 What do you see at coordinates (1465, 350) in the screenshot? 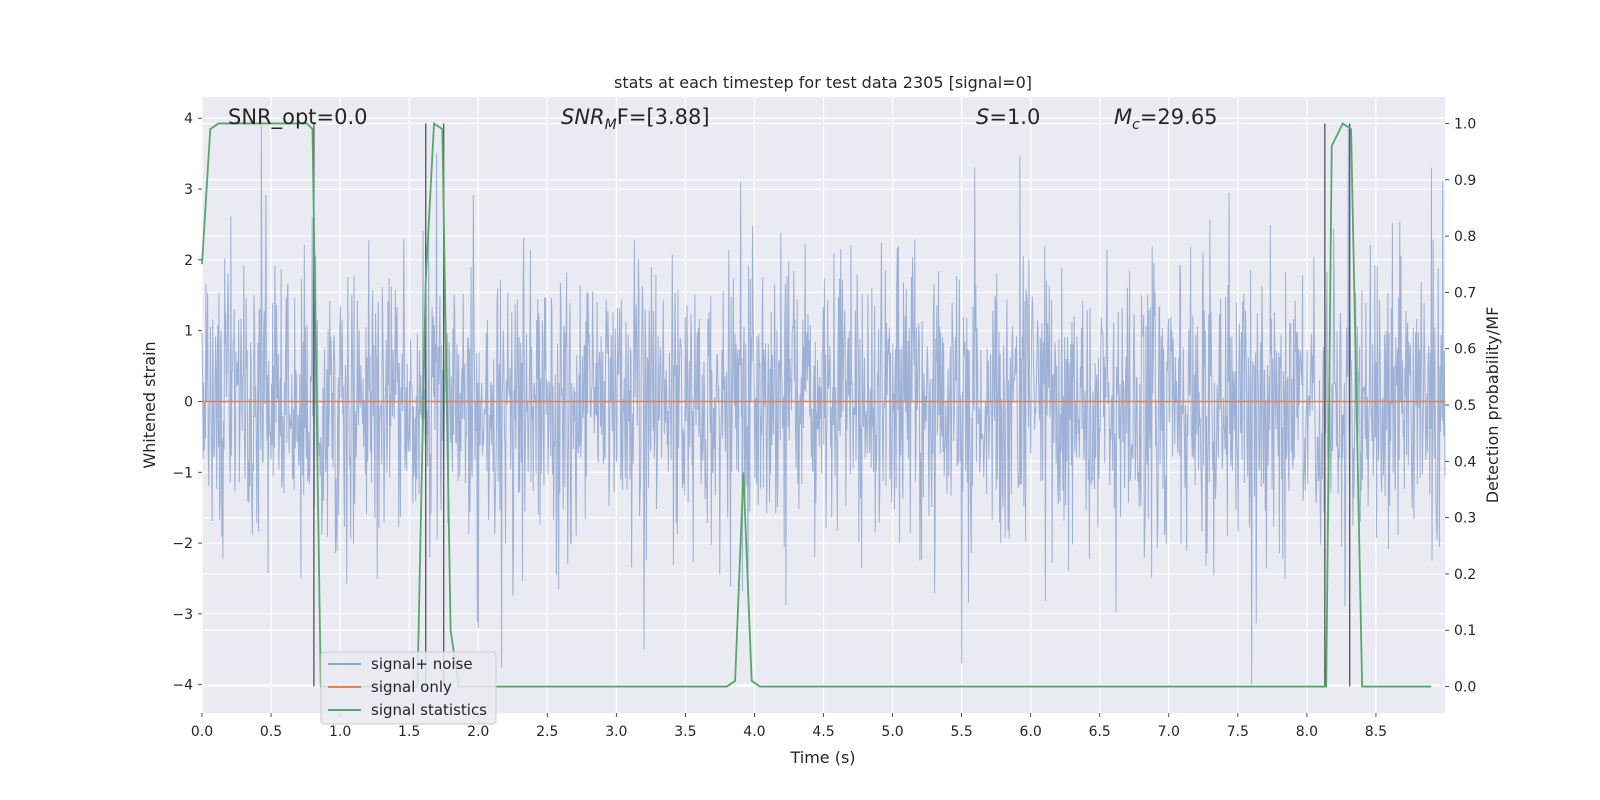
I see `y2-tick-label-0.6: 0.6` at bounding box center [1465, 350].